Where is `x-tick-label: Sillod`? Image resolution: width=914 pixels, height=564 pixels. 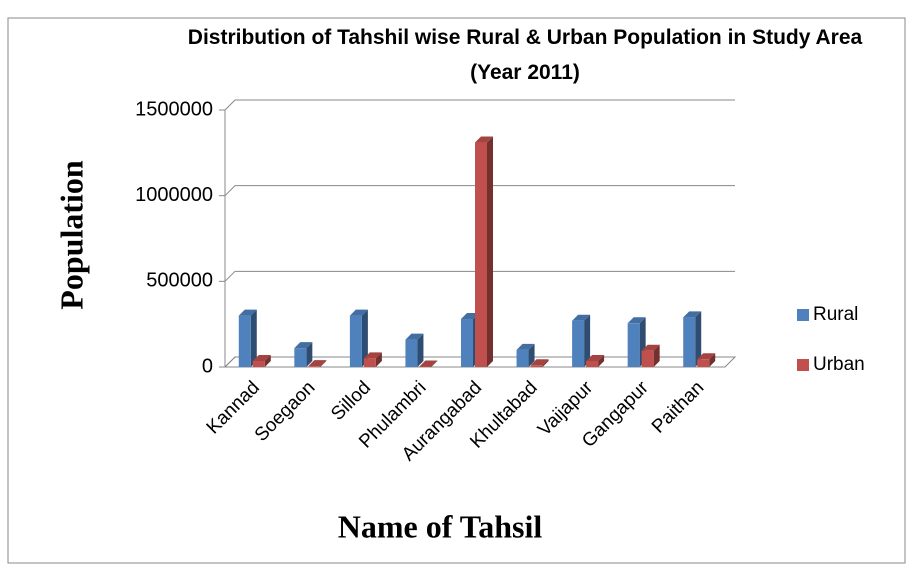 x-tick-label: Sillod is located at coordinates (351, 401).